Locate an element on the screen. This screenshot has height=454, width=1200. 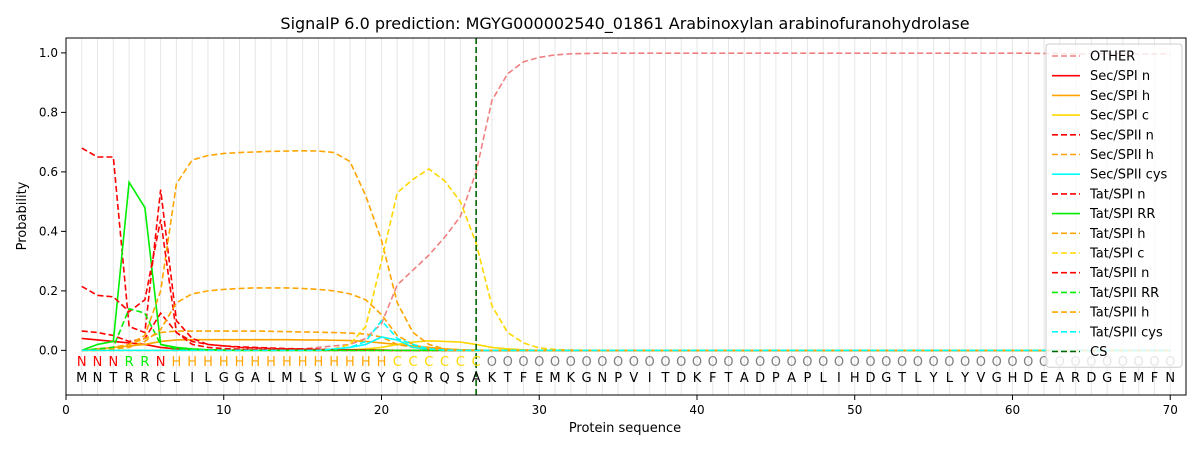
y-tick-label: 0.0 is located at coordinates (48, 350).